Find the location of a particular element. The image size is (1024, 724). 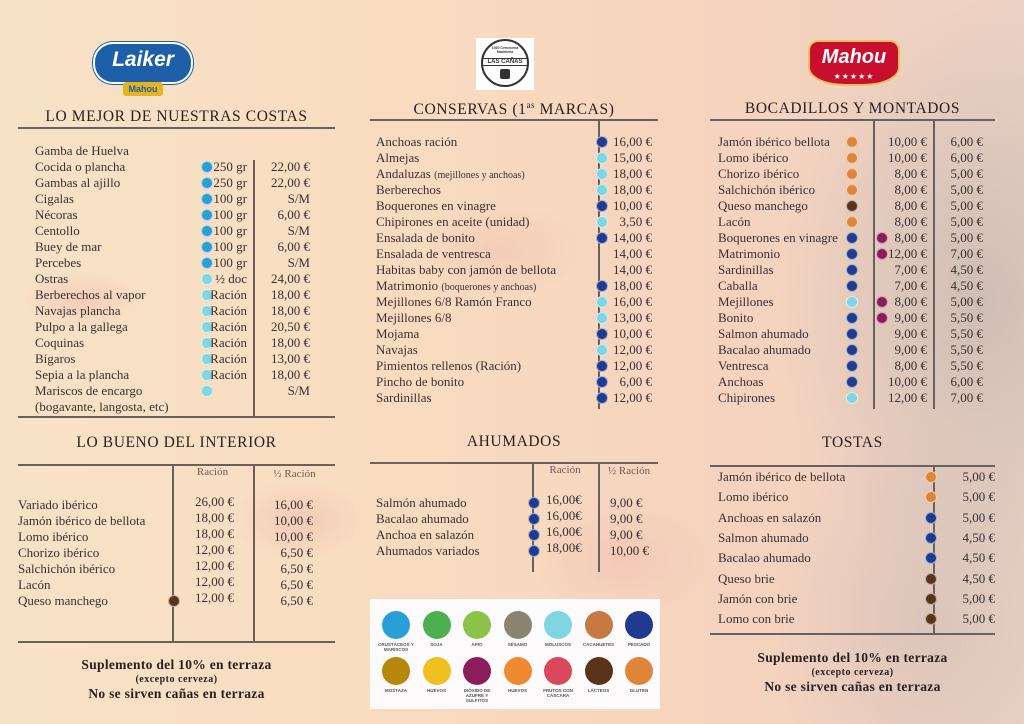

column-header-racion: Ración is located at coordinates (212, 472).